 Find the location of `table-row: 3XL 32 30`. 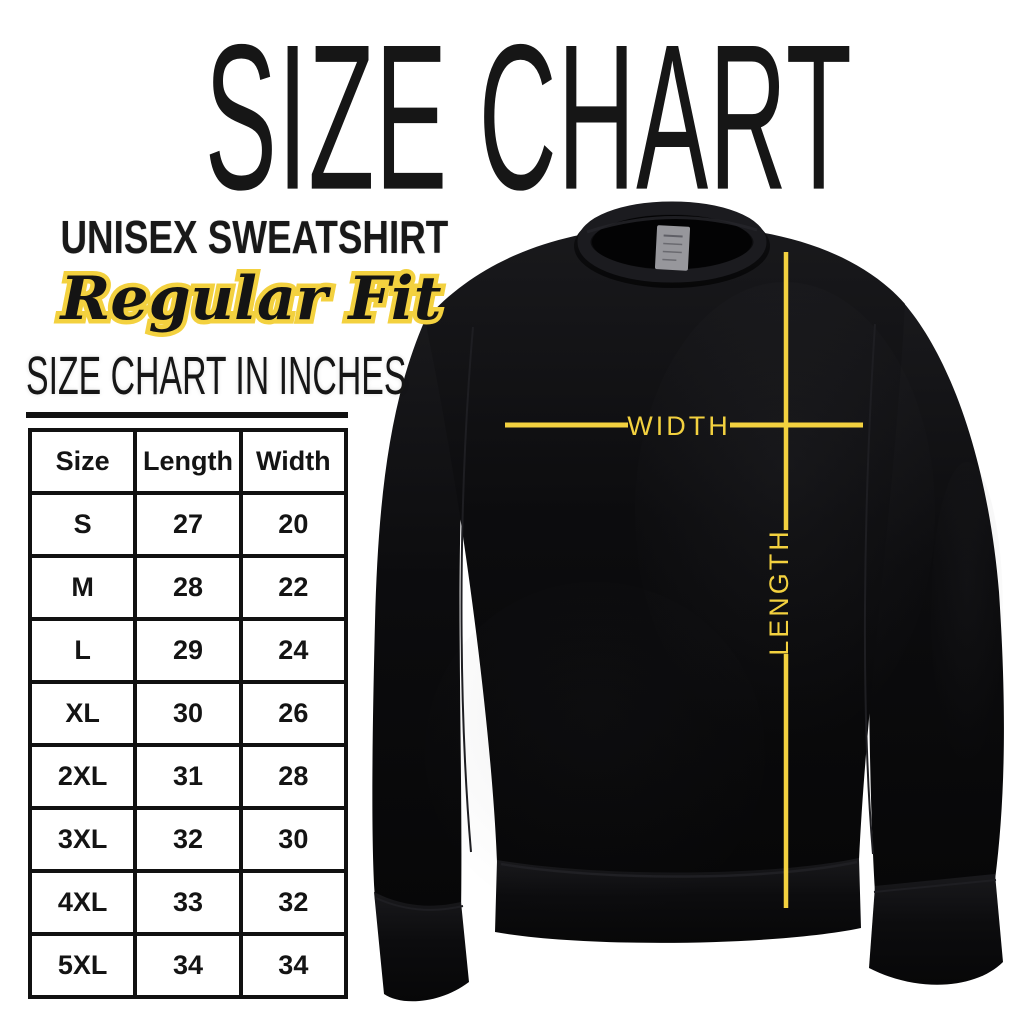

table-row: 3XL 32 30 is located at coordinates (188, 839).